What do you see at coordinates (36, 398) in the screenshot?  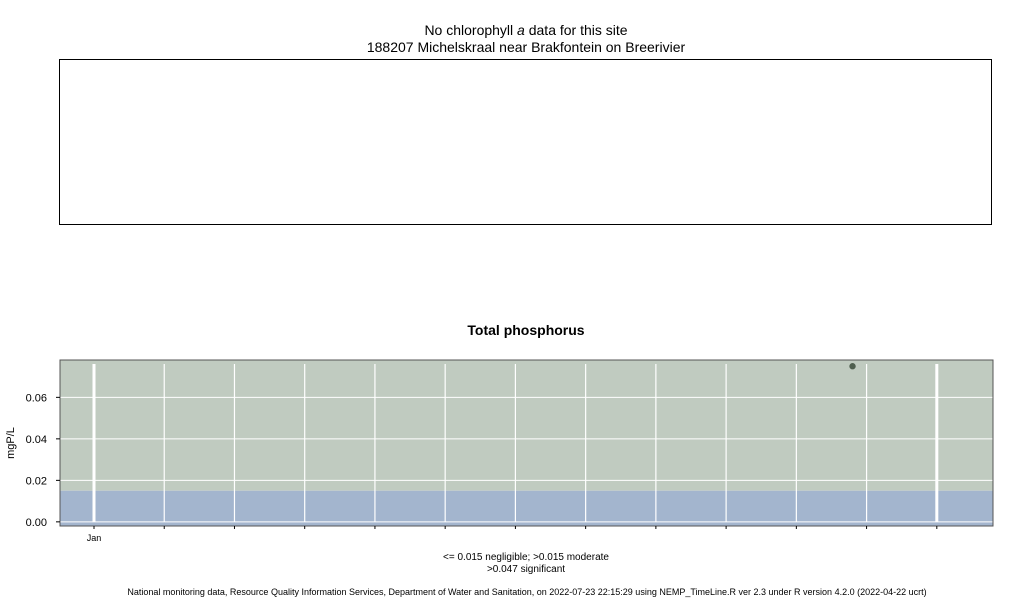 I see `y-tick-label: 0.06` at bounding box center [36, 398].